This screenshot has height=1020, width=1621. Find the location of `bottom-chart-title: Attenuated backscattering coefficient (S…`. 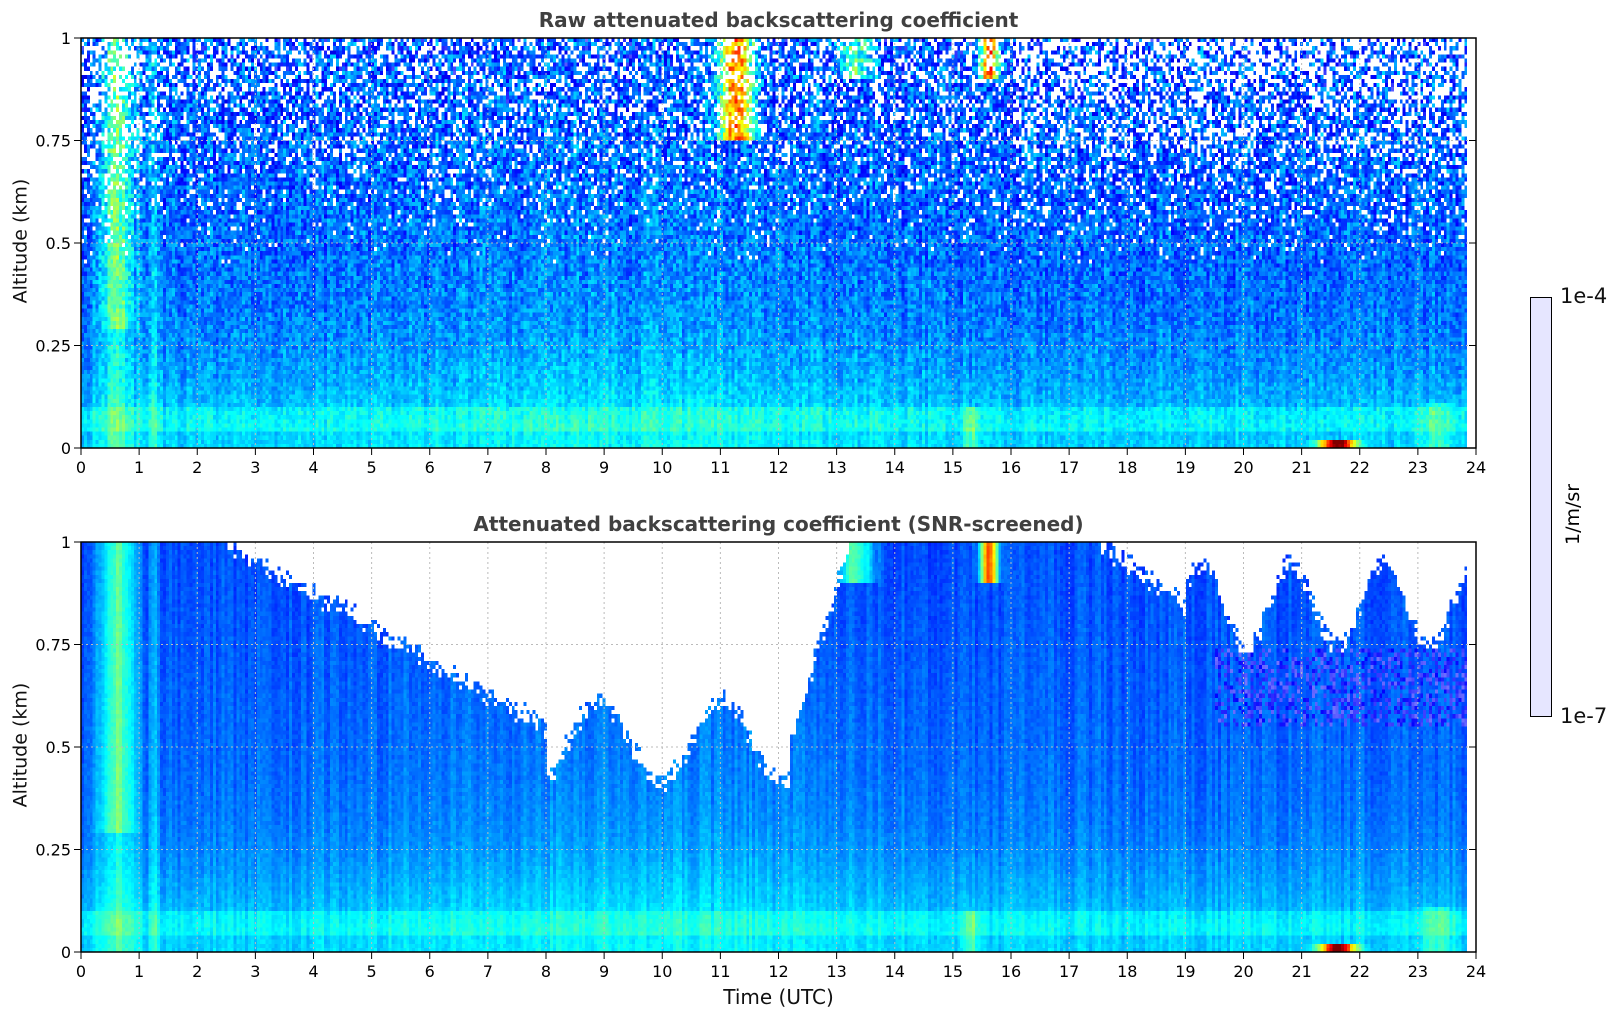

bottom-chart-title: Attenuated backscattering coefficient (S… is located at coordinates (778, 524).